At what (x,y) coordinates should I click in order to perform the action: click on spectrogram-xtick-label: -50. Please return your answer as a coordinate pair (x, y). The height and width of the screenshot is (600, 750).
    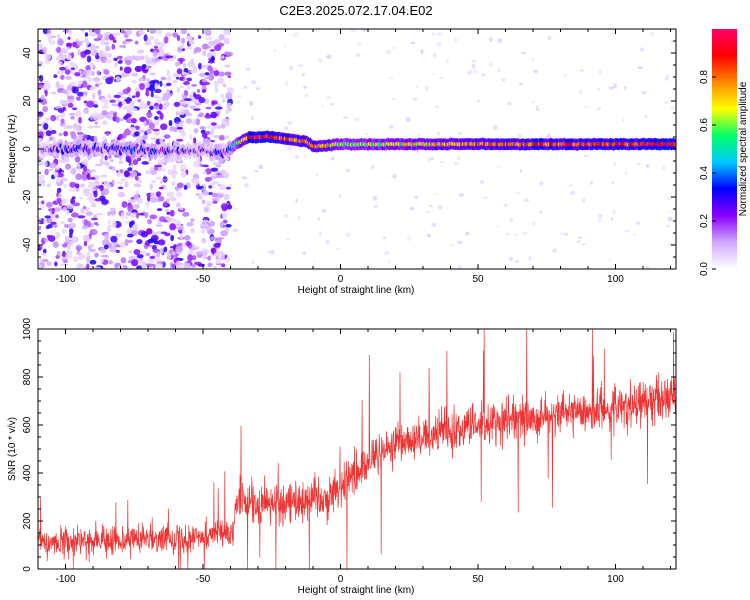
    Looking at the image, I should click on (203, 279).